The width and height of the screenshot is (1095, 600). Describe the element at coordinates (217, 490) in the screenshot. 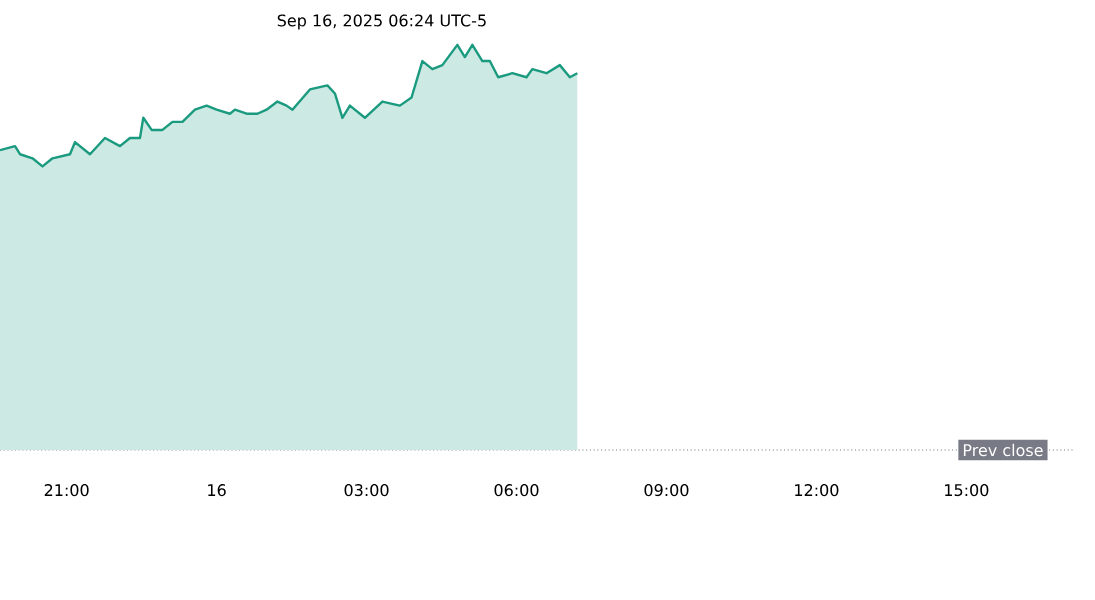

I see `x-tick-label: 16` at that location.